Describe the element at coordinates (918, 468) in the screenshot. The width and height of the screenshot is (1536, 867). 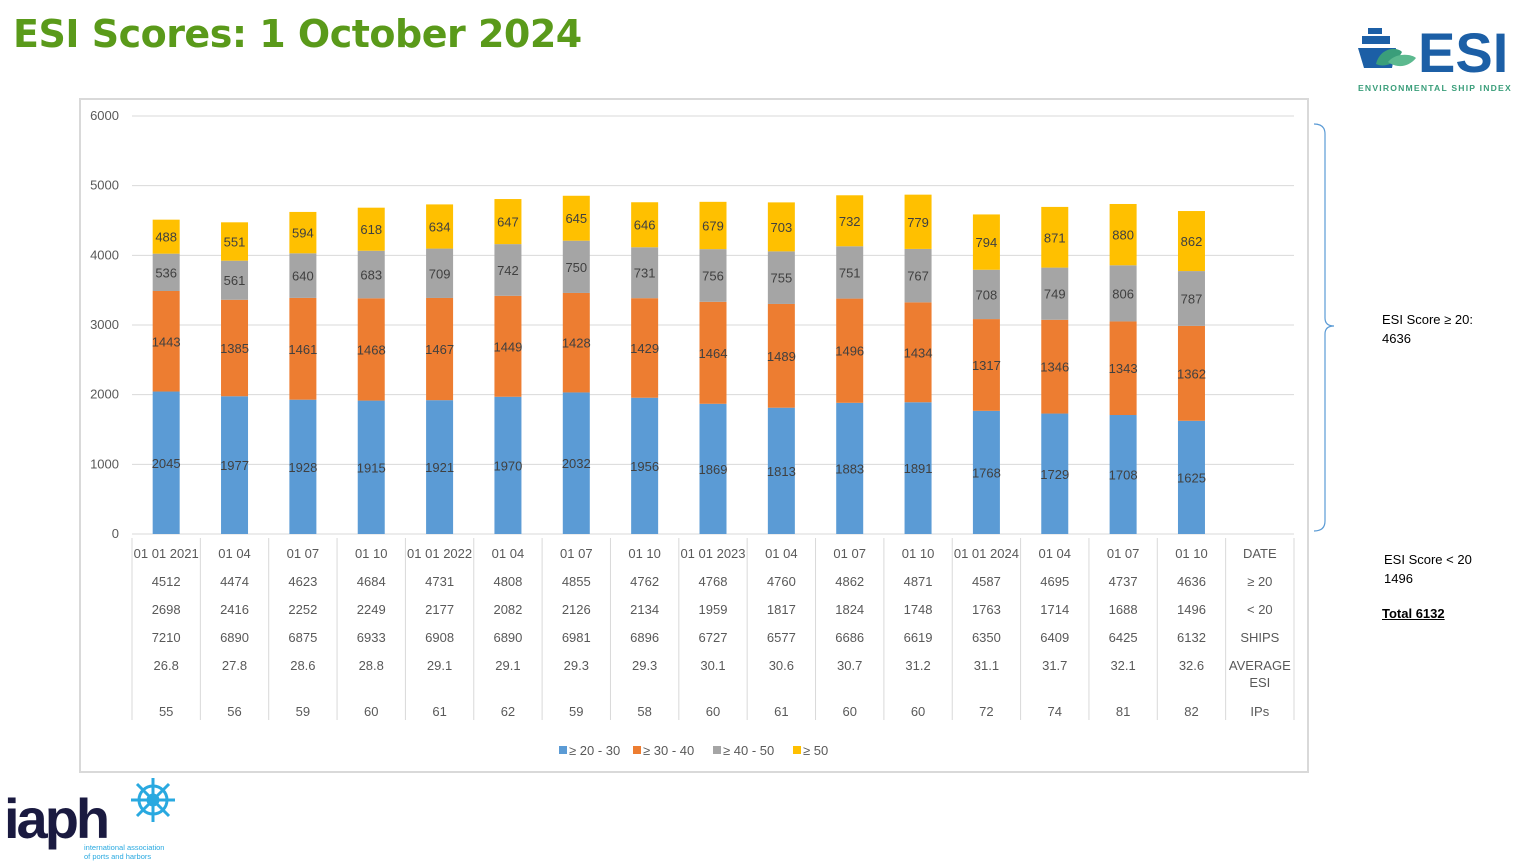
I see `data-label: 1891` at that location.